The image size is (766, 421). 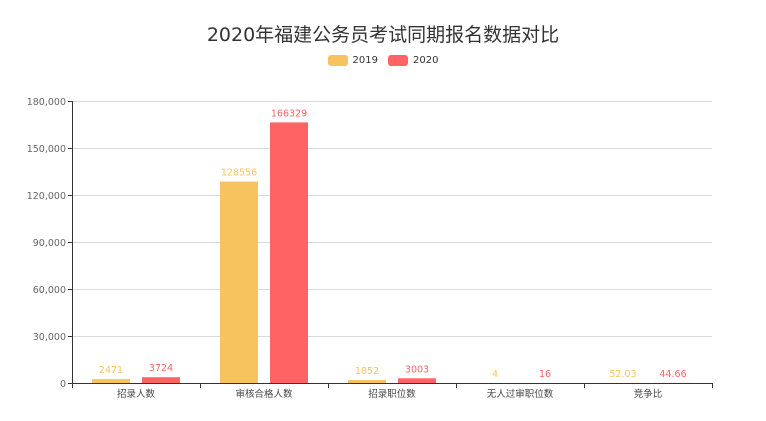 What do you see at coordinates (383, 35) in the screenshot?
I see `chart-title: 2020年福建公务员考试同期报名数据对比` at bounding box center [383, 35].